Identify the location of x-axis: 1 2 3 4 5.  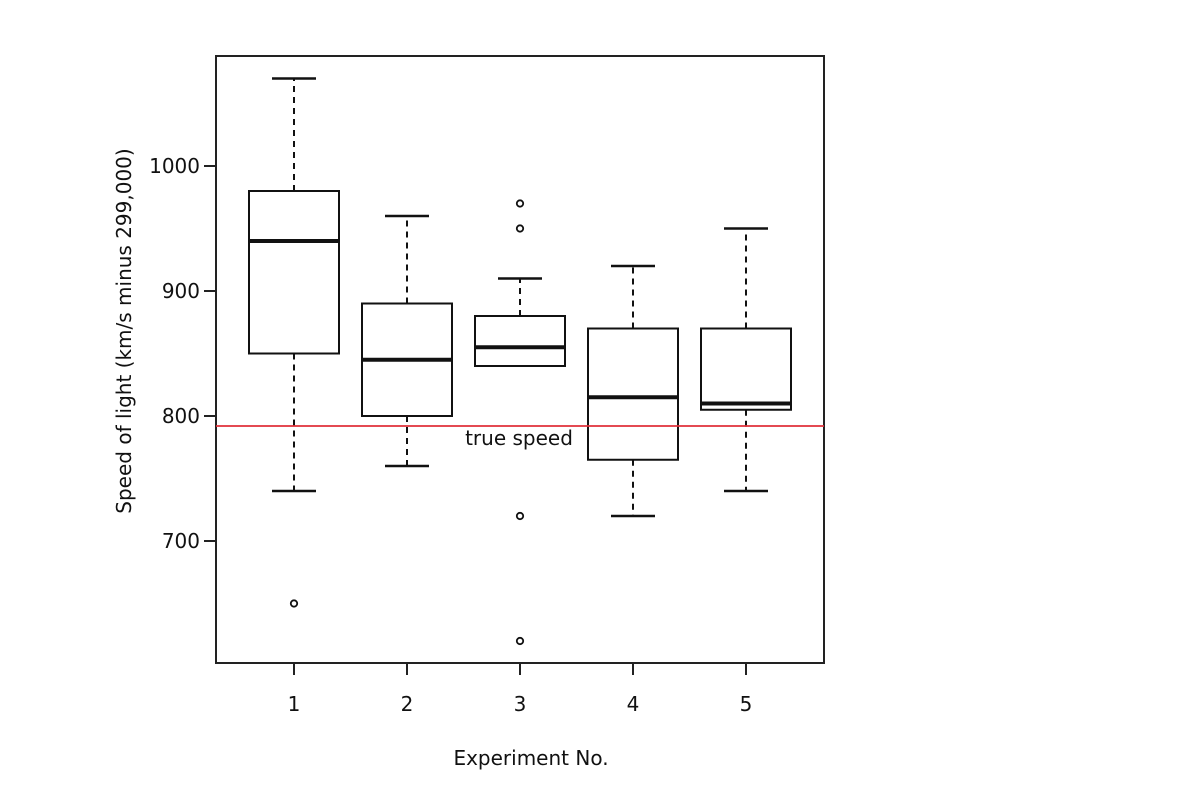
(520, 689).